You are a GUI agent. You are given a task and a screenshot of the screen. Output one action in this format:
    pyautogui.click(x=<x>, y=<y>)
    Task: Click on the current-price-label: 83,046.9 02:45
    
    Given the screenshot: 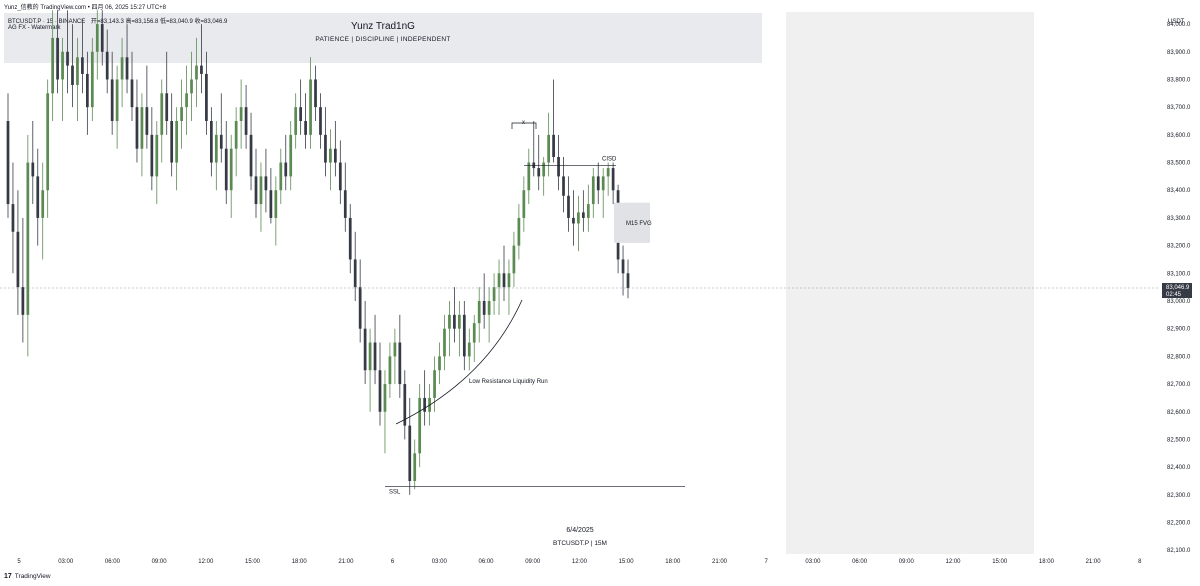 What is the action you would take?
    pyautogui.click(x=1177, y=291)
    